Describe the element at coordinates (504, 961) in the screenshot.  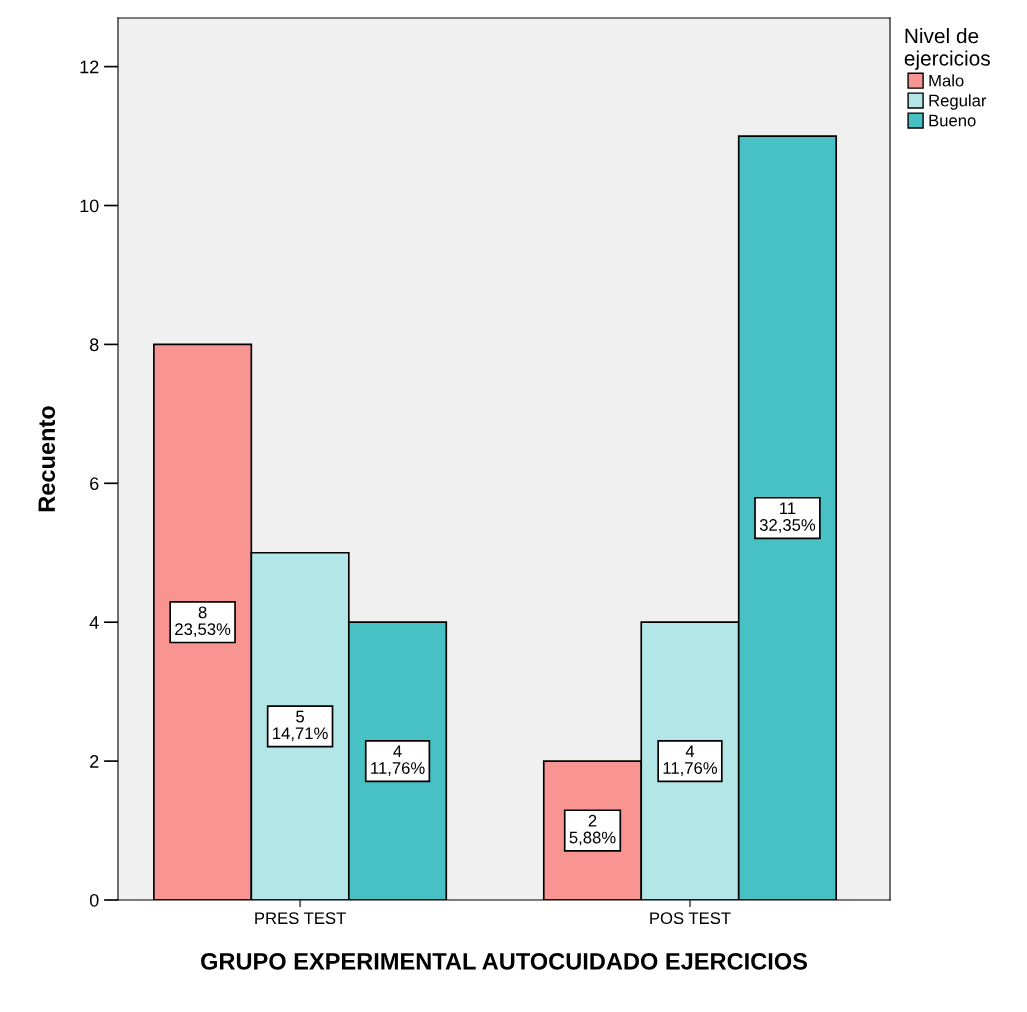
I see `x-axis-title: GRUPO EXPERIMENTAL AUTOCUIDADO EJERCICIOS` at that location.